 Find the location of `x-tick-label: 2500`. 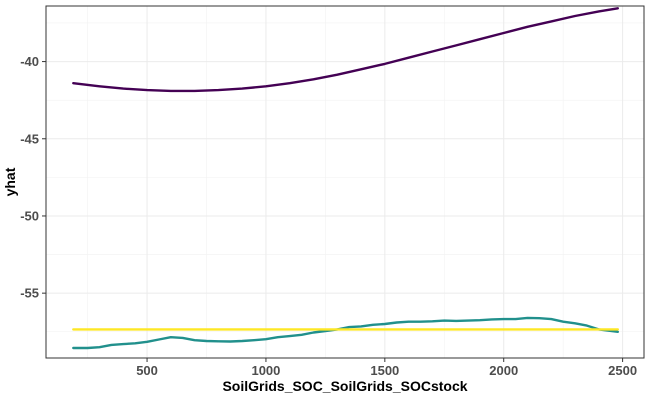

x-tick-label: 2500 is located at coordinates (622, 370).